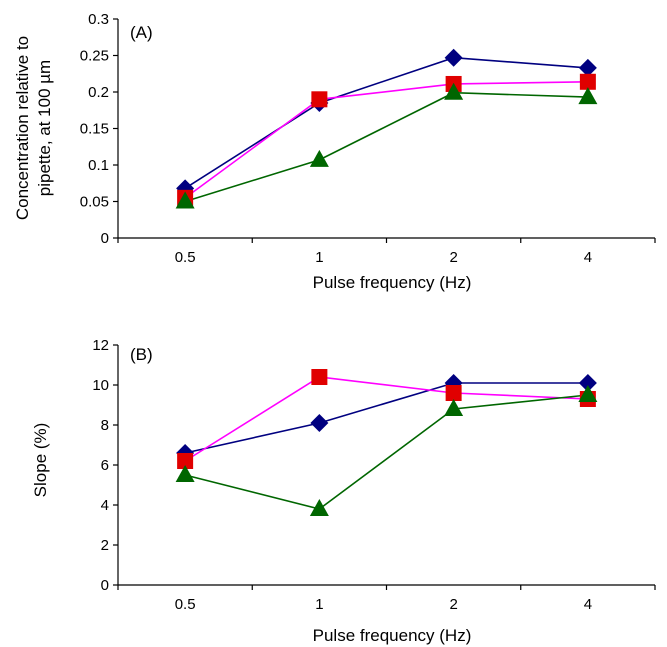 The image size is (667, 647). I want to click on panel-b-y-tick-label: 12, so click(100, 345).